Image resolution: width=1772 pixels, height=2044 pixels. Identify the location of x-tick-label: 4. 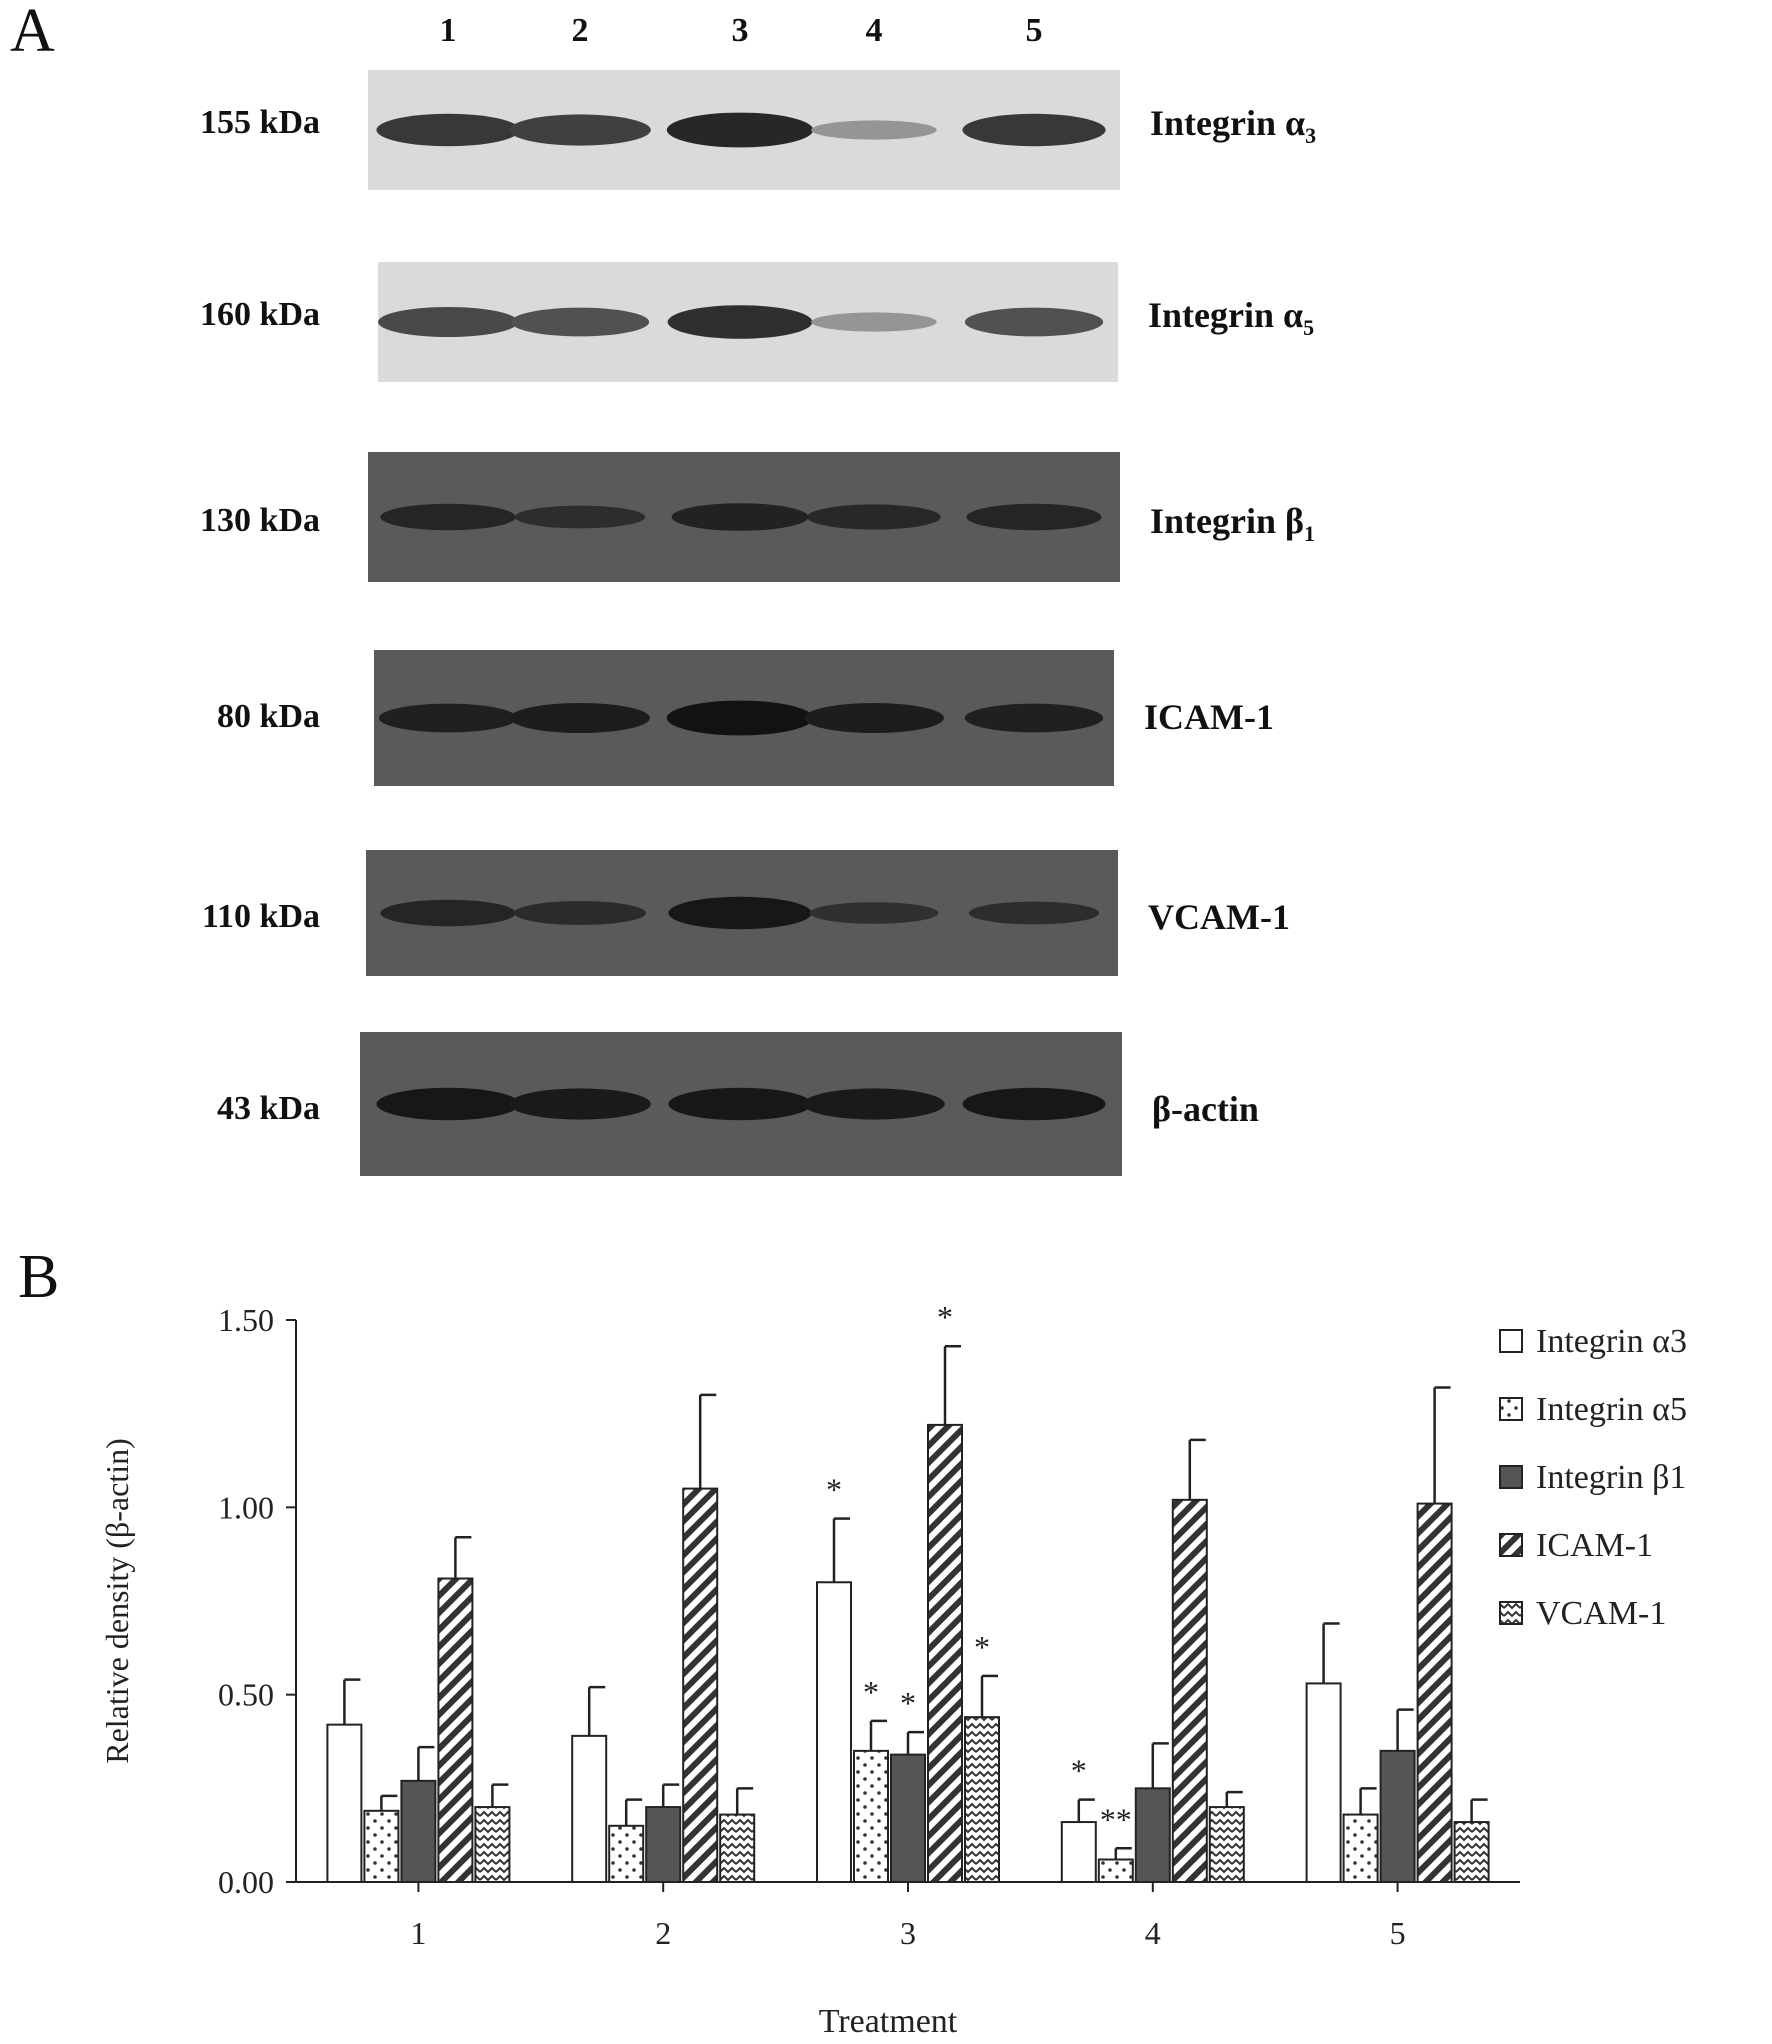
(1153, 1933).